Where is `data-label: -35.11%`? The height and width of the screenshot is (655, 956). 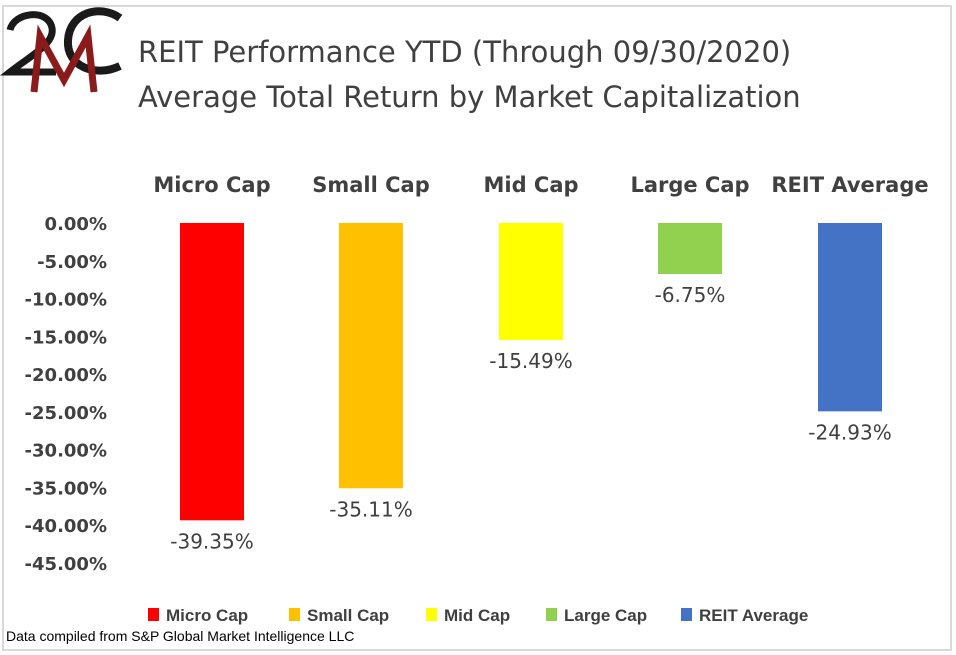
data-label: -35.11% is located at coordinates (370, 509).